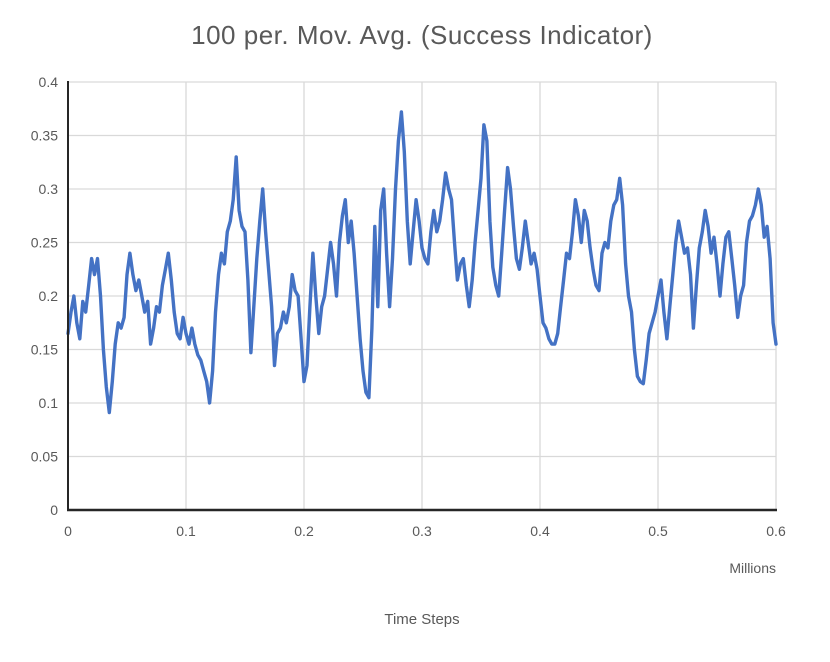 This screenshot has width=830, height=662. What do you see at coordinates (658, 531) in the screenshot?
I see `x-tick-label: 0.5` at bounding box center [658, 531].